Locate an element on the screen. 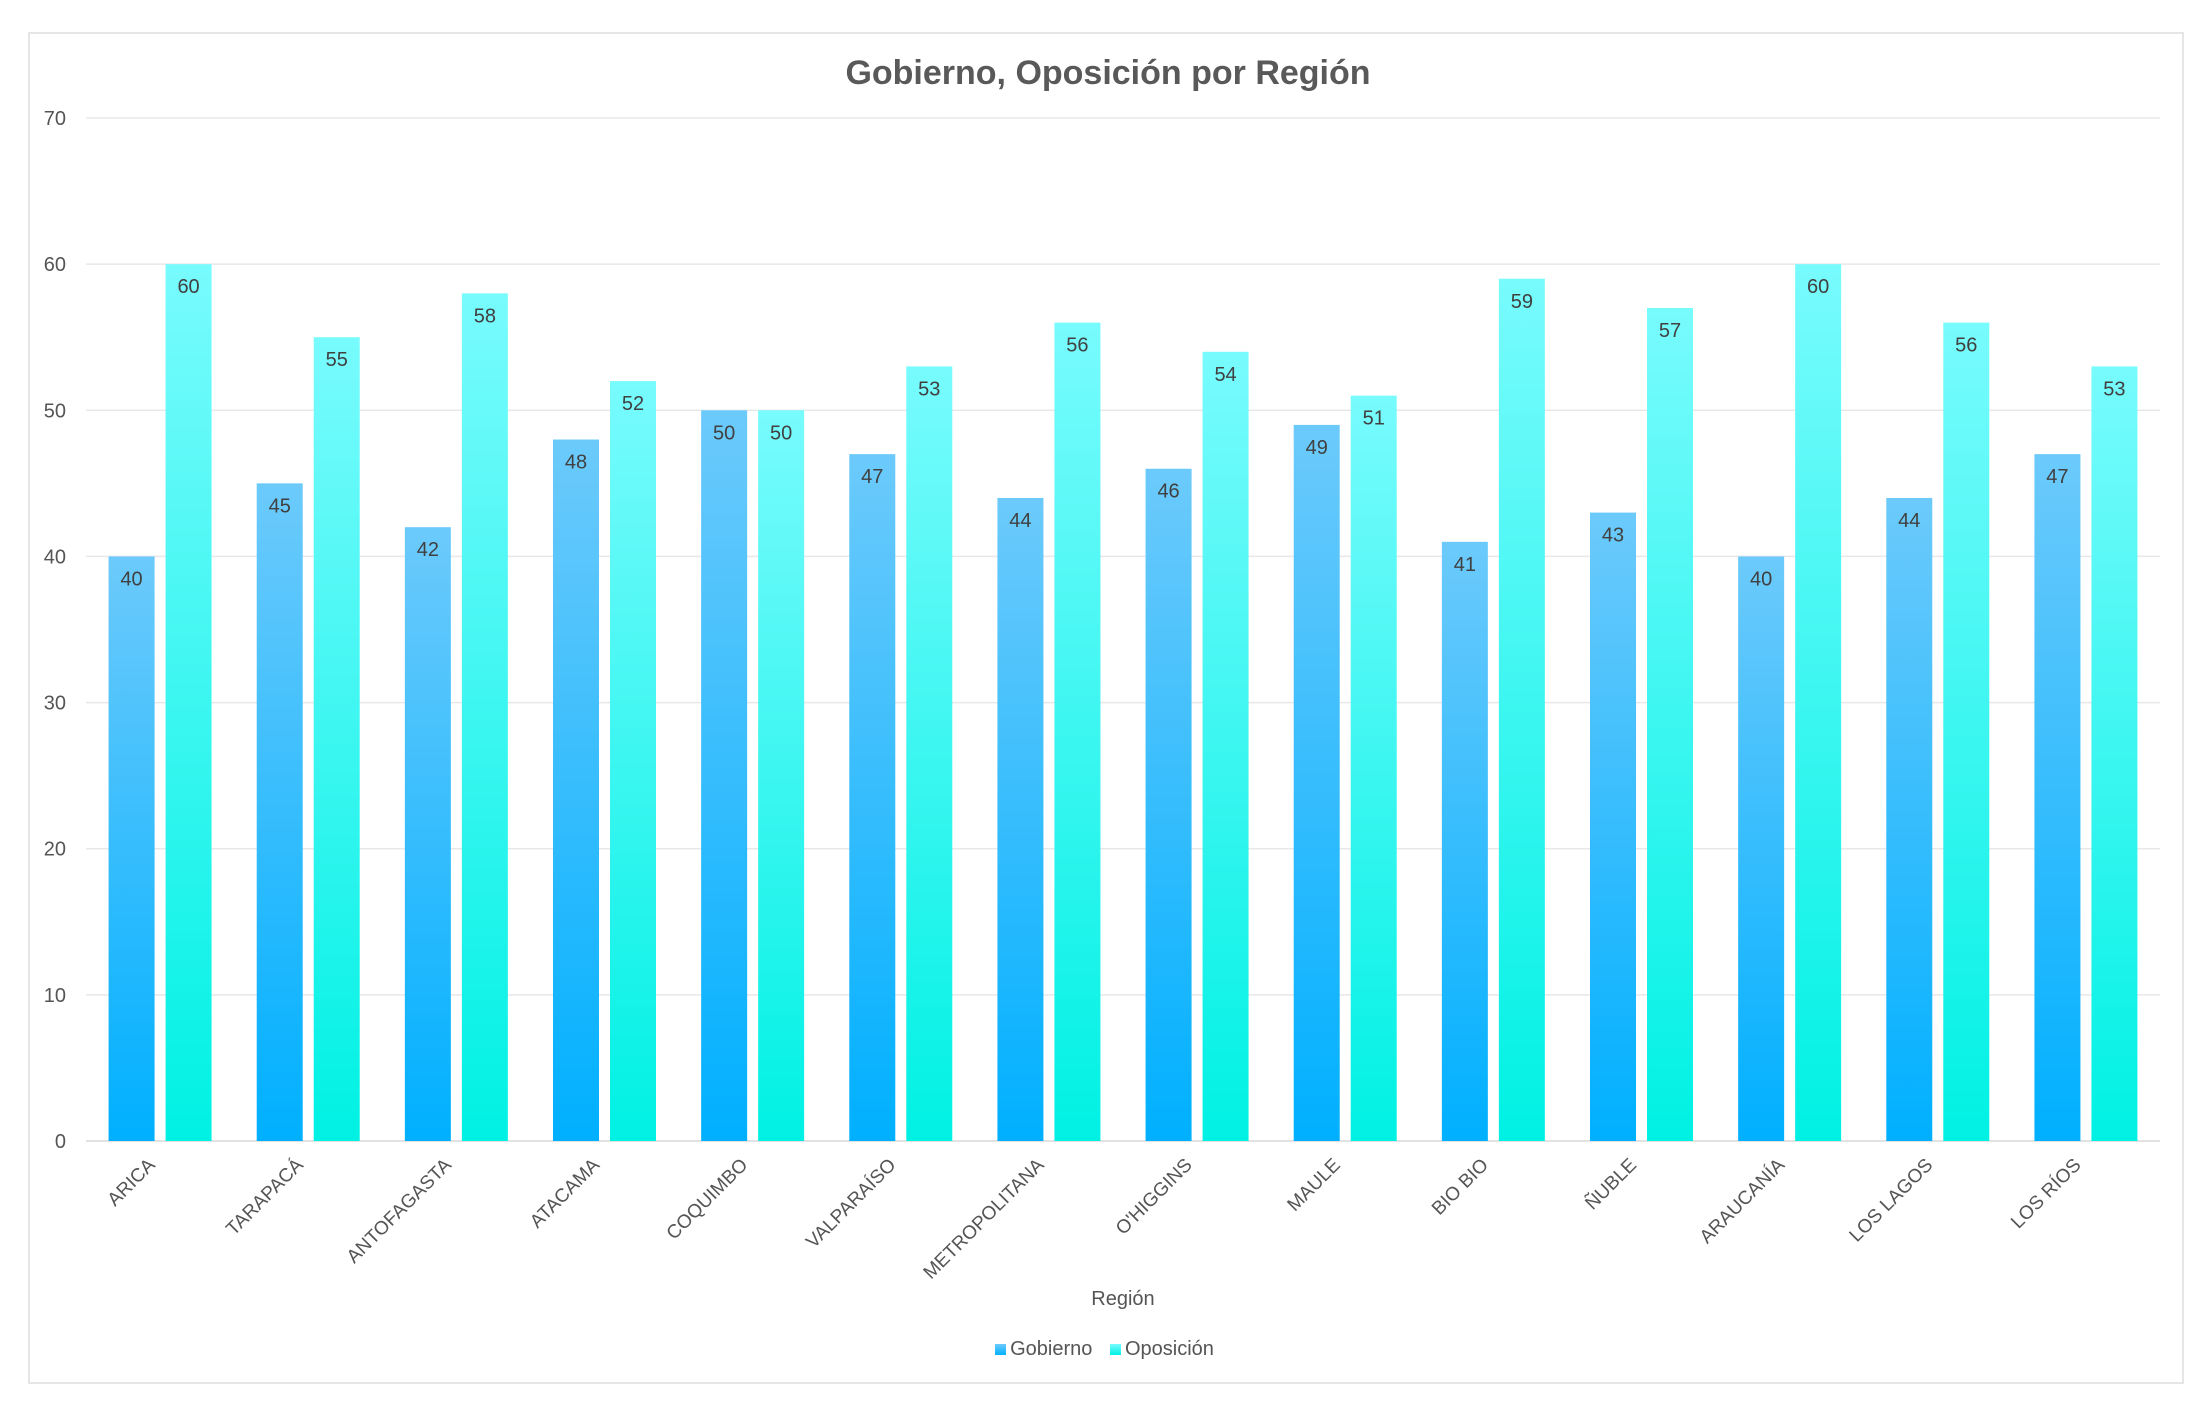 The width and height of the screenshot is (2209, 1406). data-label: 54 is located at coordinates (1225, 375).